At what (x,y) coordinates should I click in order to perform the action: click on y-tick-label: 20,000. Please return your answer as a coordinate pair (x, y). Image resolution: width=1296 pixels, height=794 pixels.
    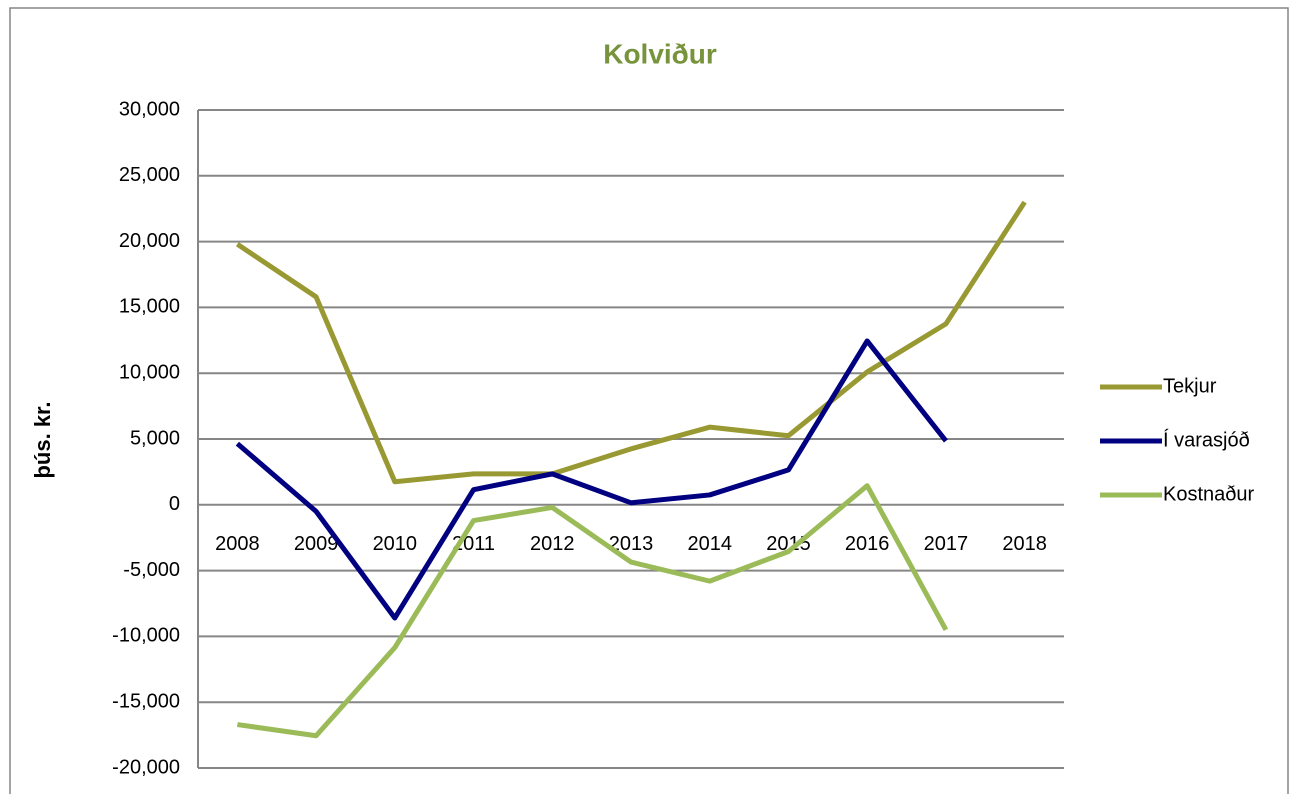
    Looking at the image, I should click on (149, 241).